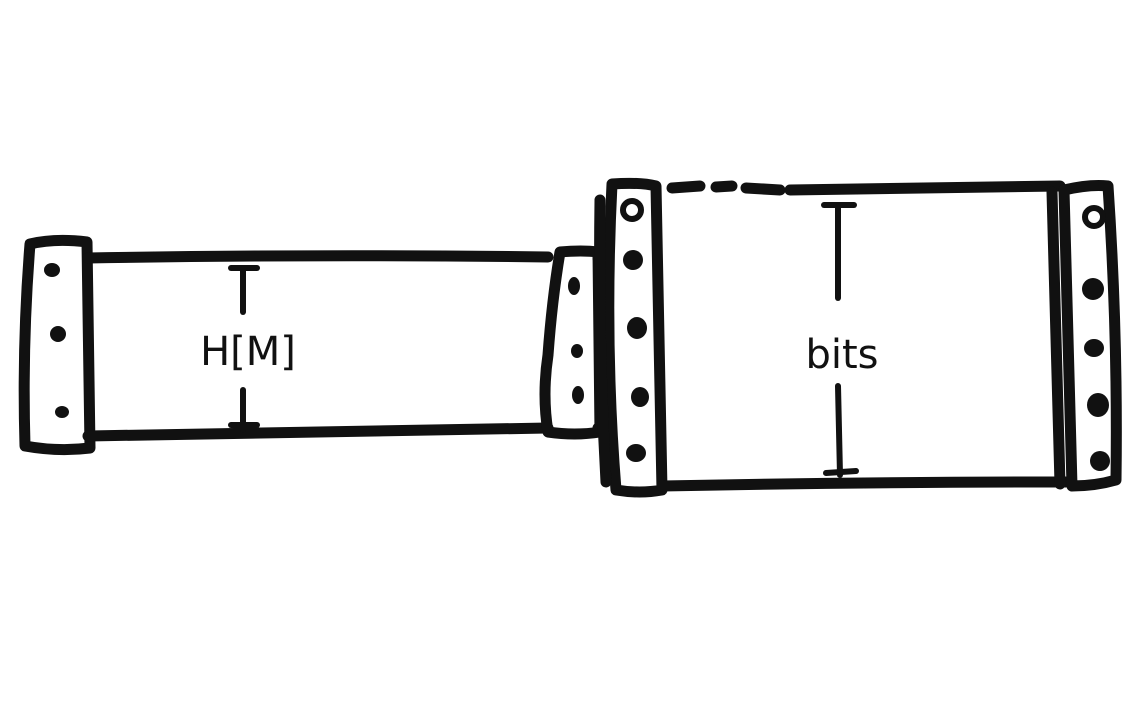 The width and height of the screenshot is (1144, 717). I want to click on large-tape-dimension-cap, so click(841, 472).